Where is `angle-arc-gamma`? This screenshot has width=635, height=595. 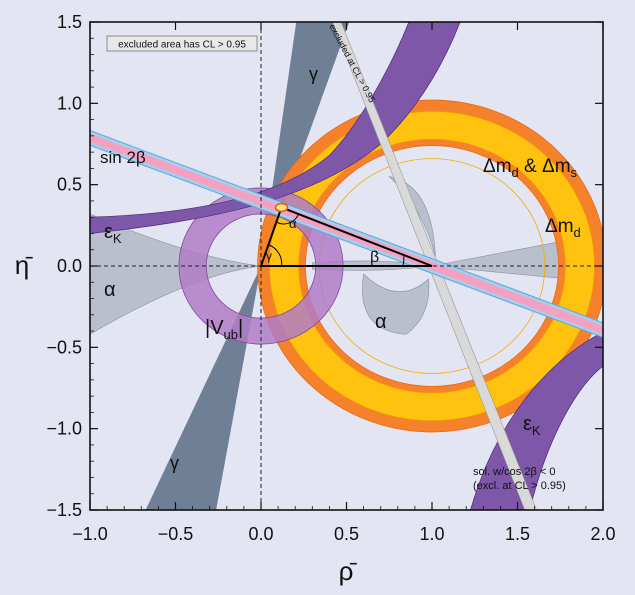
angle-arc-gamma is located at coordinates (275, 255).